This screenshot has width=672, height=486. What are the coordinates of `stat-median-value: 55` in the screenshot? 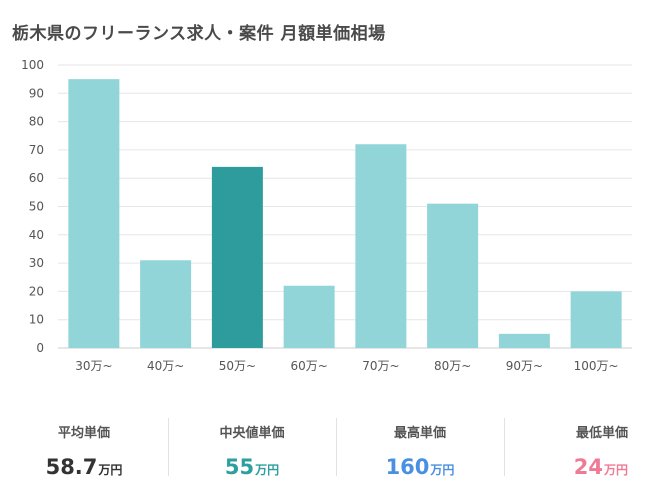 It's located at (239, 467).